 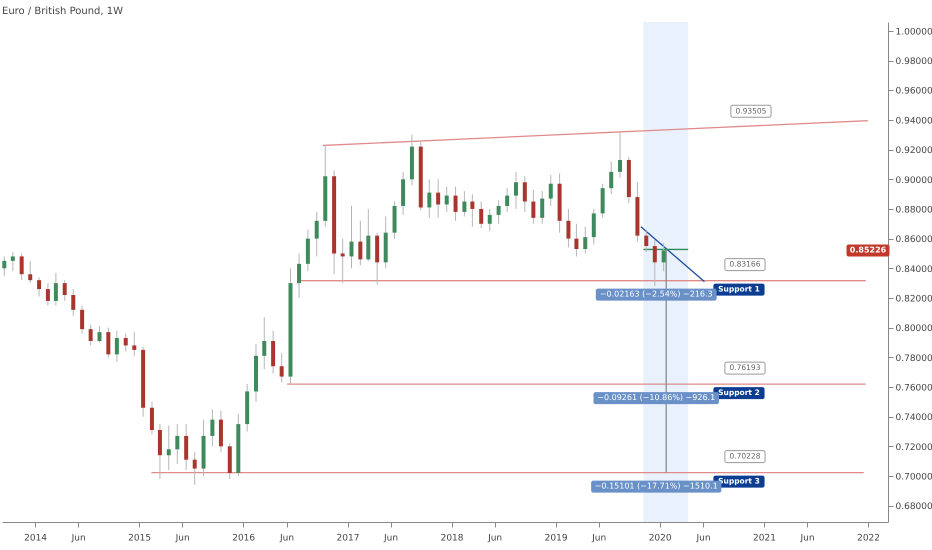 I want to click on y-tick-label: 0.92000, so click(x=914, y=151).